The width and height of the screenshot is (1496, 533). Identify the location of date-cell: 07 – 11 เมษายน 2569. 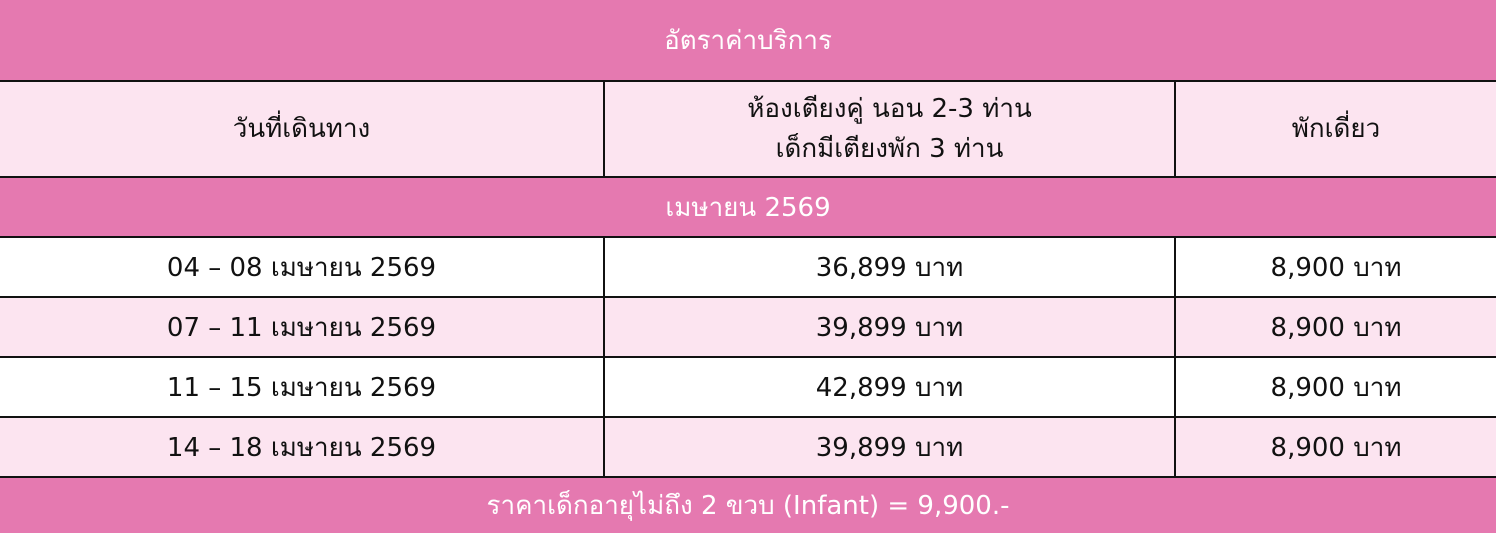
(302, 327).